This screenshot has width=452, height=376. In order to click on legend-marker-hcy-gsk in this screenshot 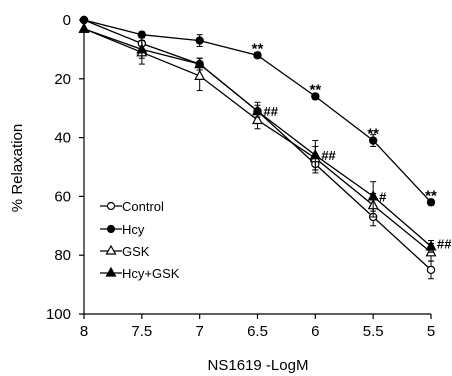, I will do `click(111, 271)`.